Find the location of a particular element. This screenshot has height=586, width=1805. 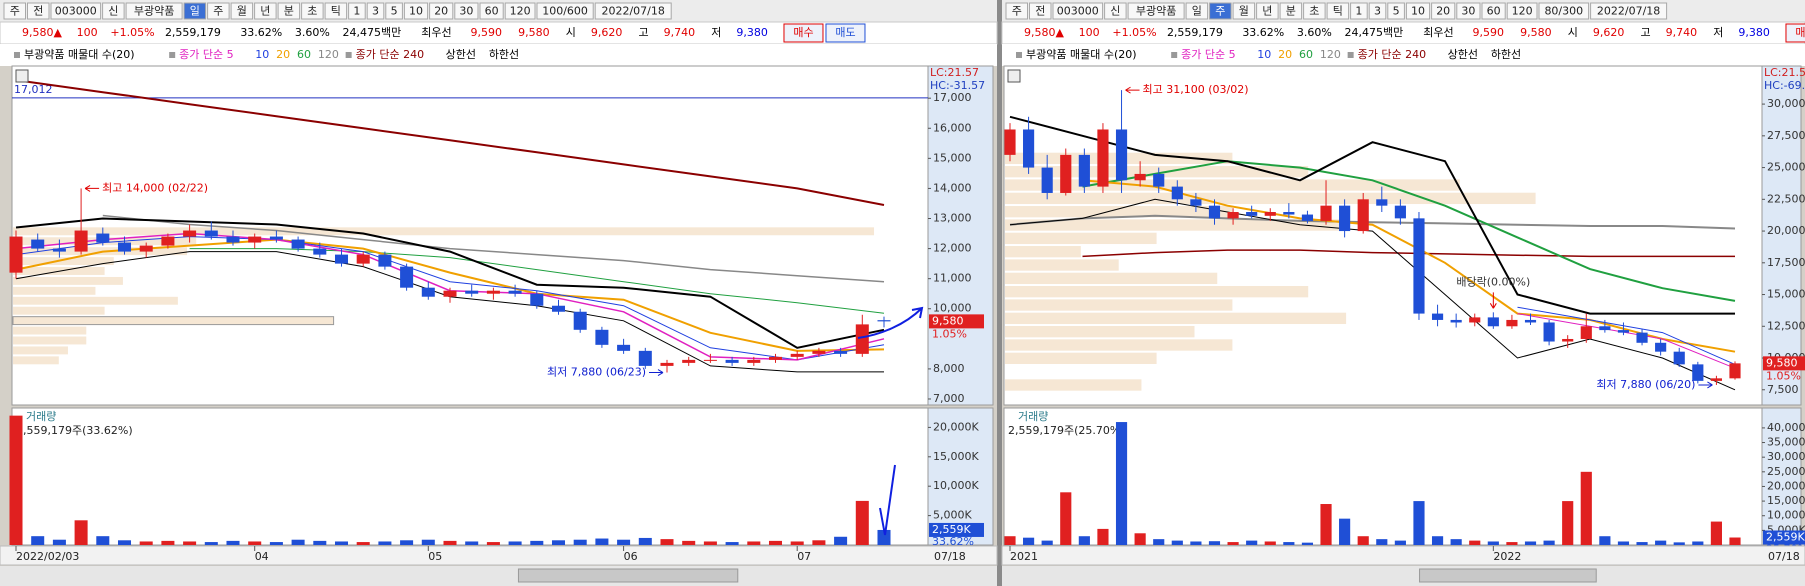

legend-item: 상한선 is located at coordinates (1463, 54).